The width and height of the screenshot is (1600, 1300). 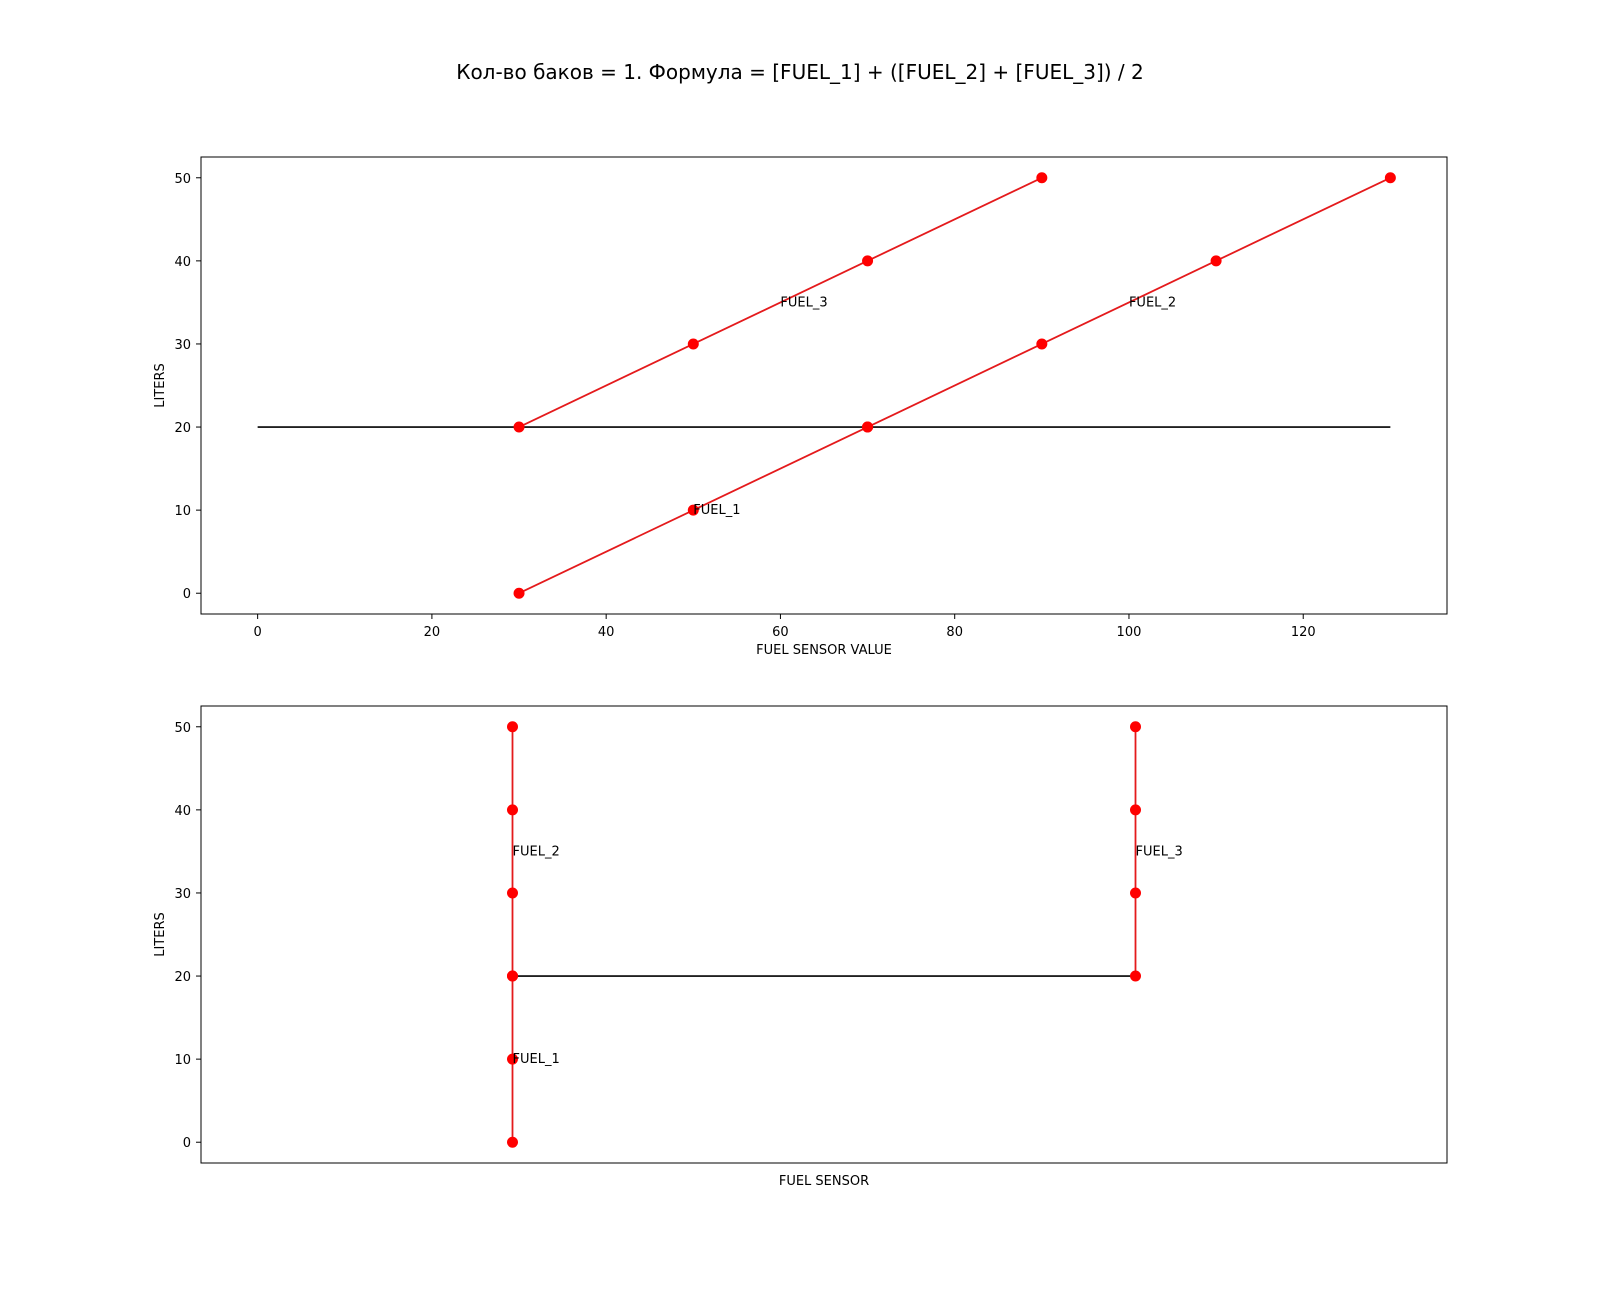 I want to click on x-tick-label: 80, so click(x=954, y=632).